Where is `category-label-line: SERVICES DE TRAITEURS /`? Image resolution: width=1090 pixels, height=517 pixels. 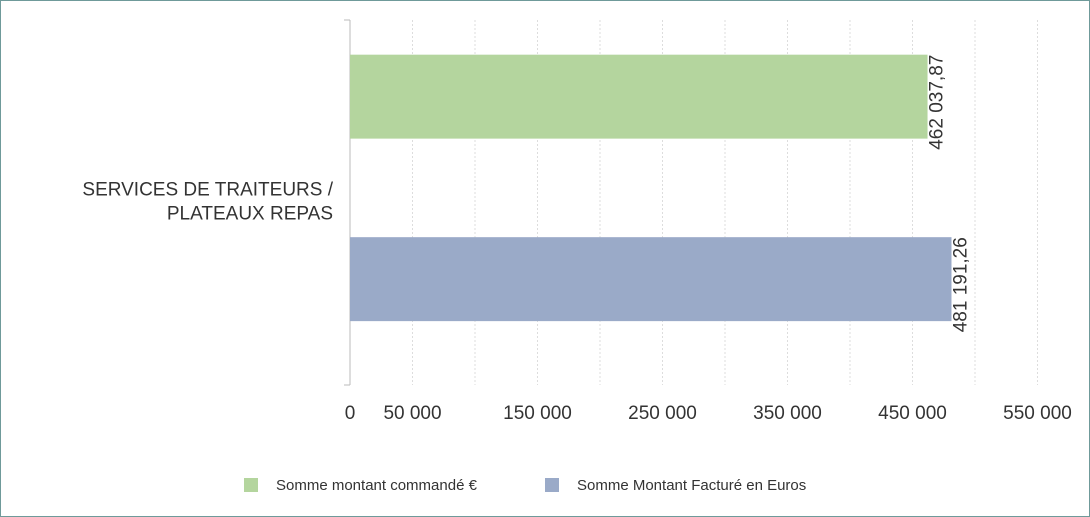 category-label-line: SERVICES DE TRAITEURS / is located at coordinates (207, 190).